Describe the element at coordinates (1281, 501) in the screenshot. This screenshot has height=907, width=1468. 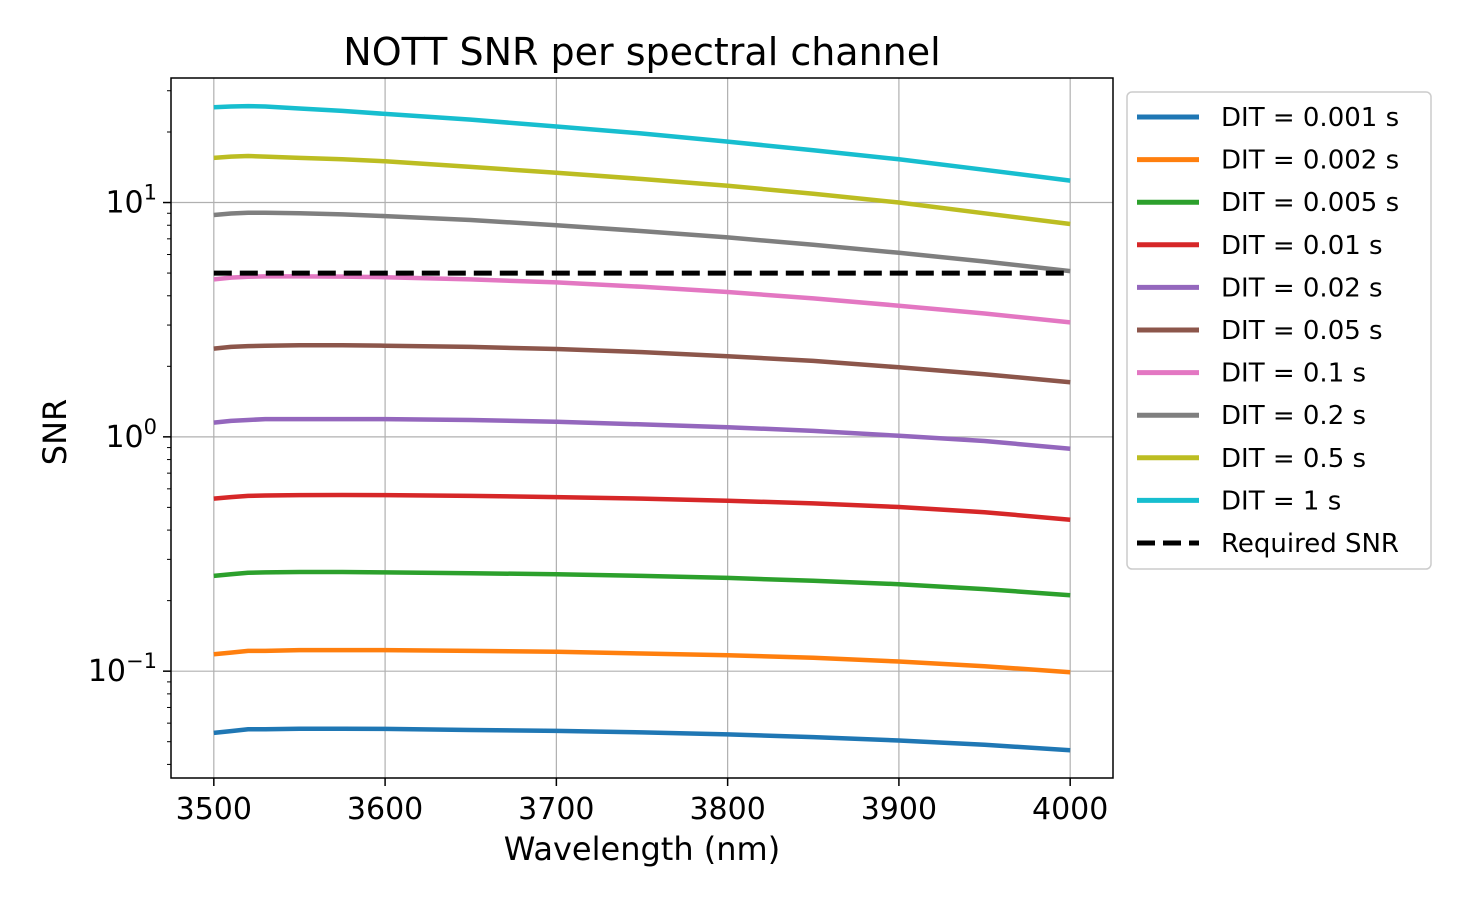
I see `legend-label: DIT = 1 s` at that location.